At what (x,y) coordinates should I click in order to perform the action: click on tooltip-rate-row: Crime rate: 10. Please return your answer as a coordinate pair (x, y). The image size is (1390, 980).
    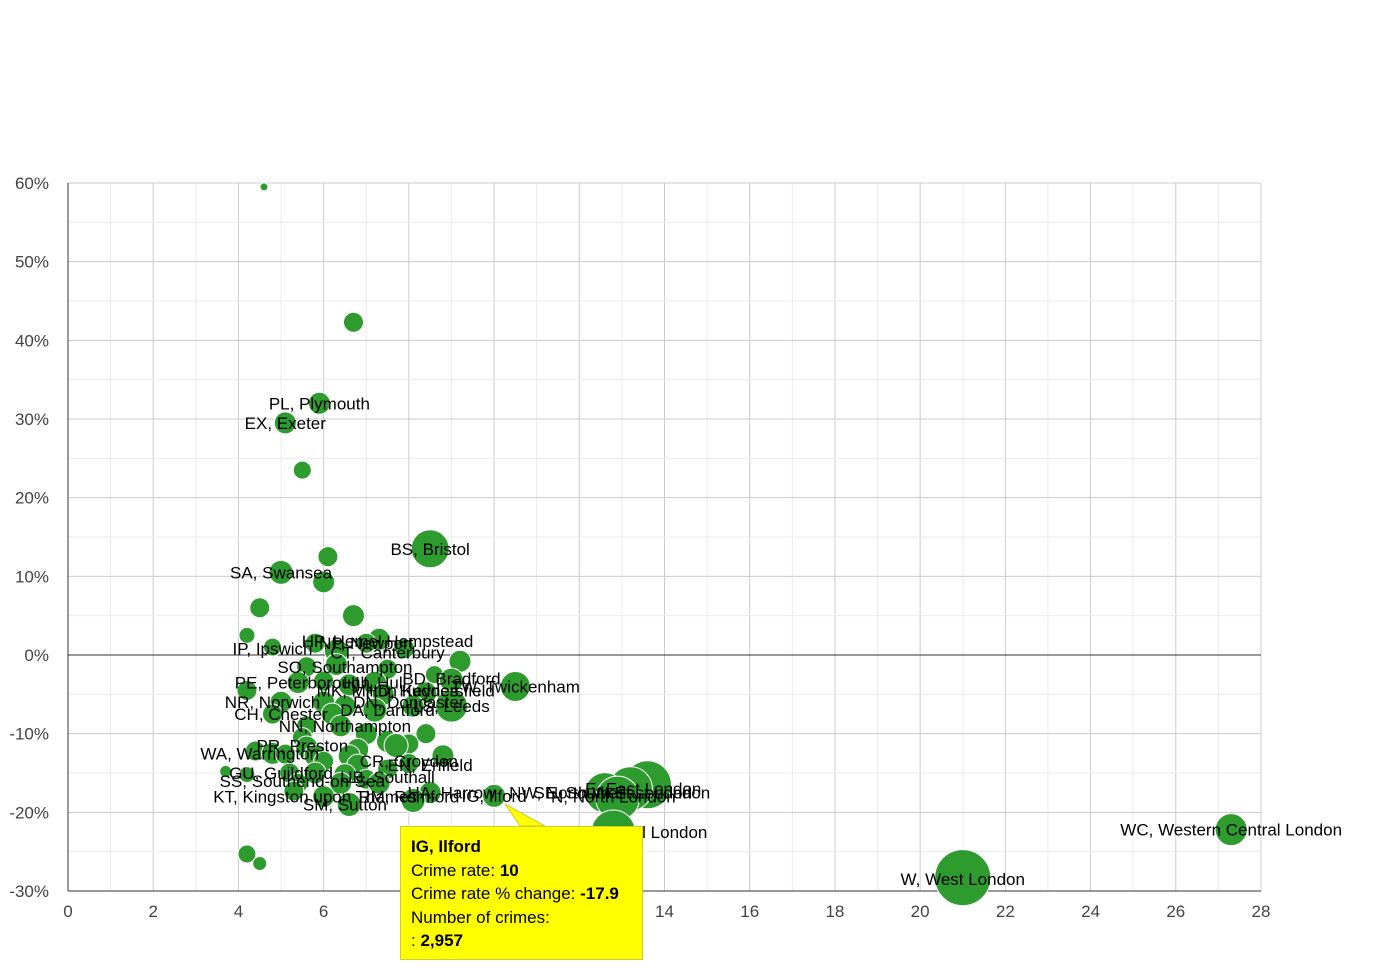
    Looking at the image, I should click on (521, 871).